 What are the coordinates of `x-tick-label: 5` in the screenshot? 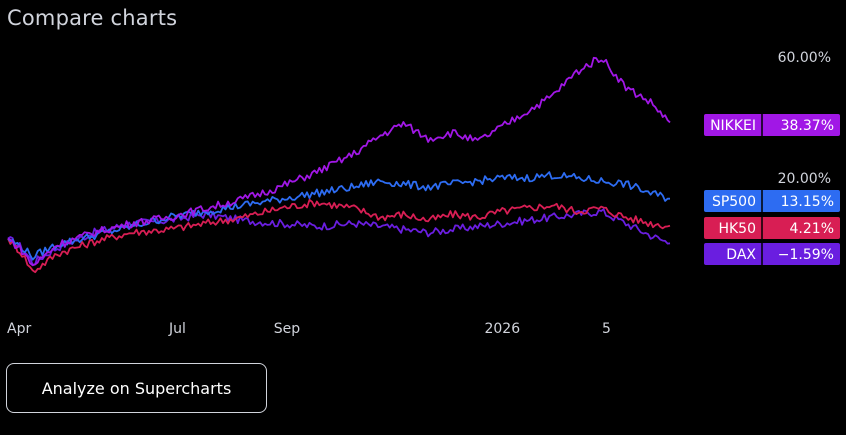 It's located at (606, 329).